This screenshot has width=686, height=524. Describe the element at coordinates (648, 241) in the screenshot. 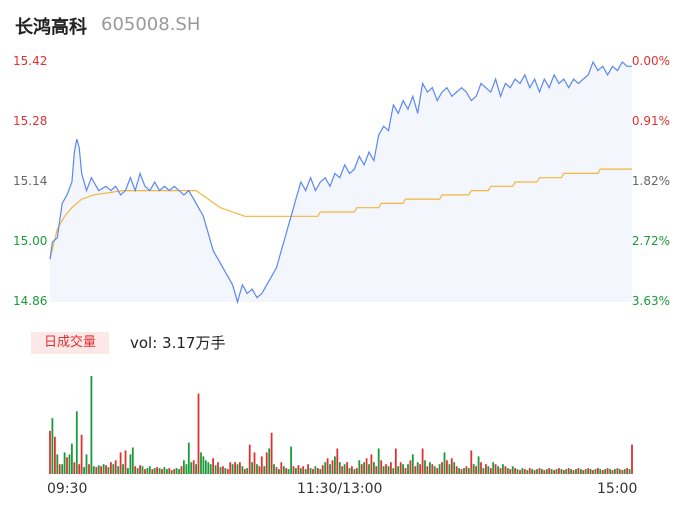

I see `y-tick-right-3: -2.72%` at that location.